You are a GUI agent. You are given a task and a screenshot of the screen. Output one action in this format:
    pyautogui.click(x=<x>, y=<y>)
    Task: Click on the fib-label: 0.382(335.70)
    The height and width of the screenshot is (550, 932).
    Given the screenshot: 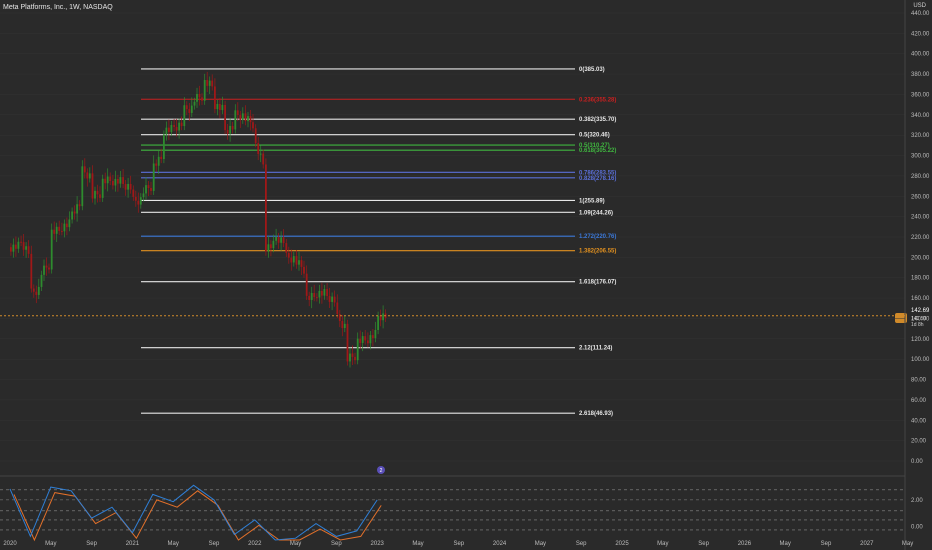 What is the action you would take?
    pyautogui.click(x=597, y=120)
    